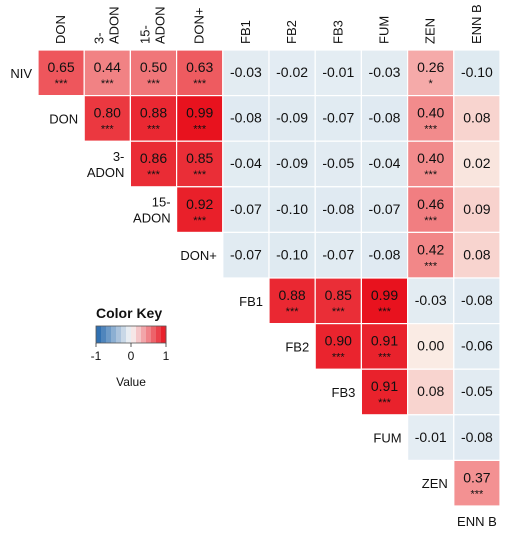  Describe the element at coordinates (338, 341) in the screenshot. I see `cell-value: 0.90` at that location.